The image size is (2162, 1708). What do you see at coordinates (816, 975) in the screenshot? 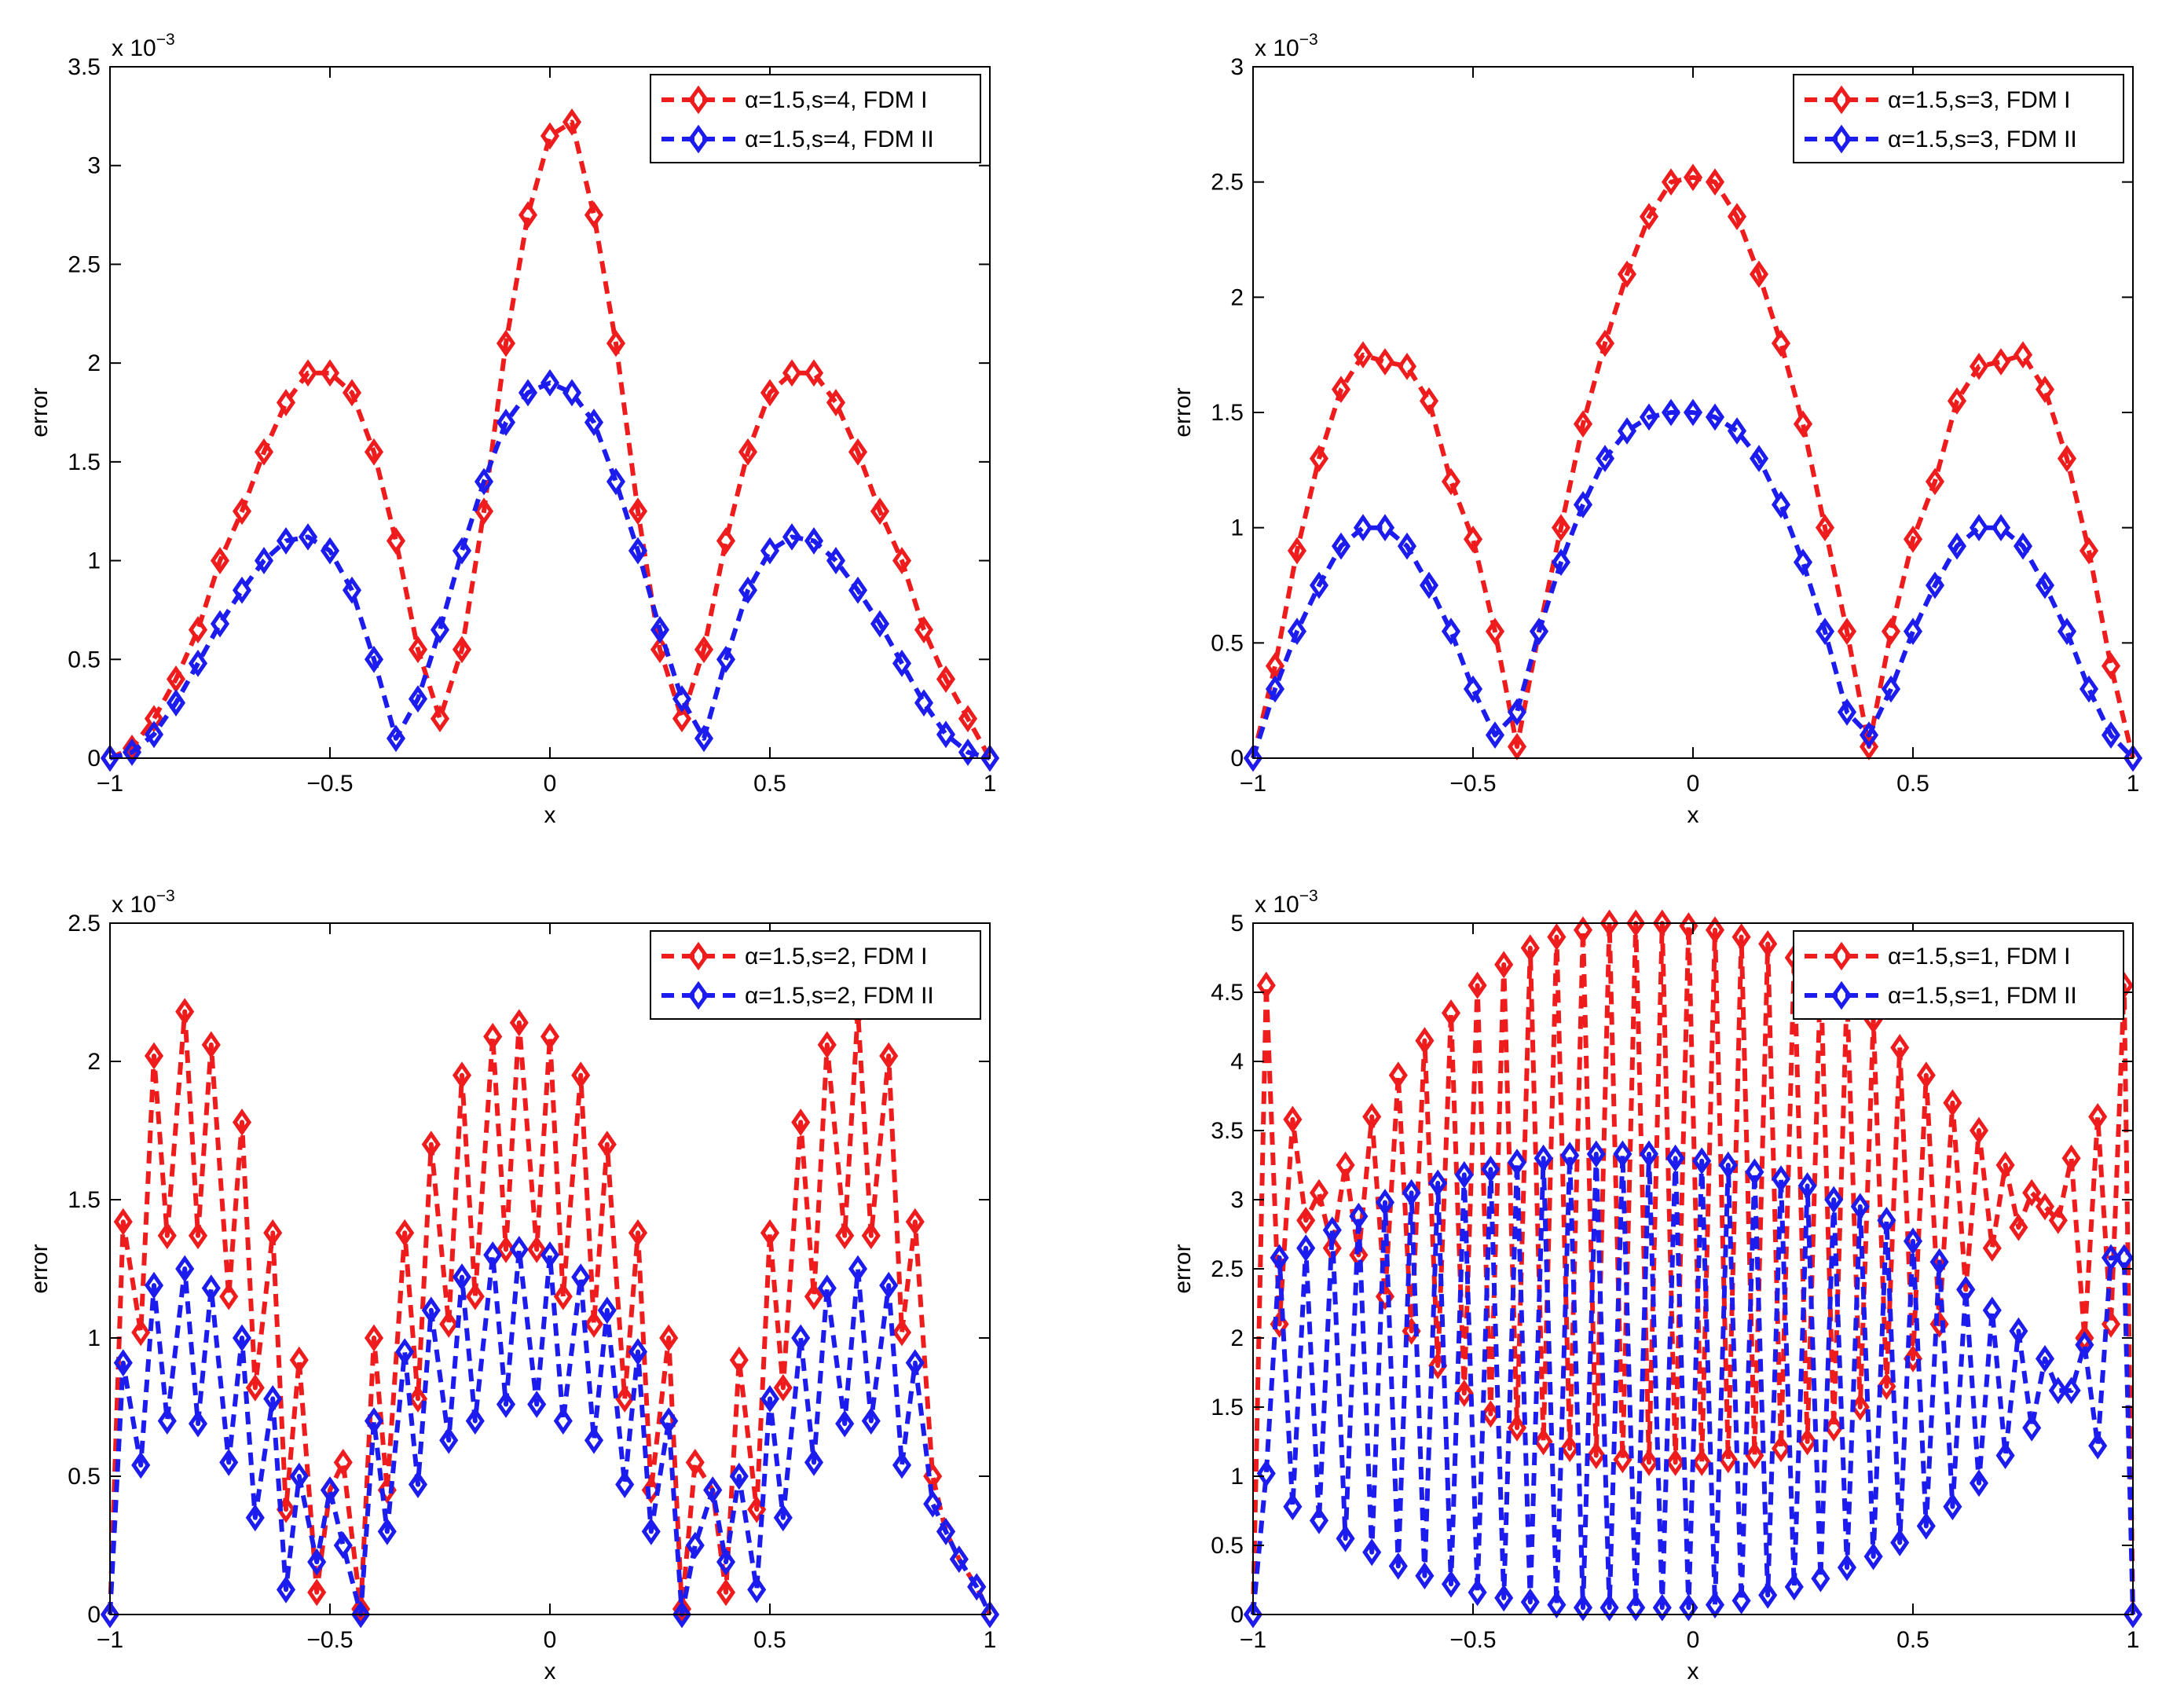
I see `legend: α=1.5,s=2, FDM I α=1.5,s=2, FDM II` at bounding box center [816, 975].